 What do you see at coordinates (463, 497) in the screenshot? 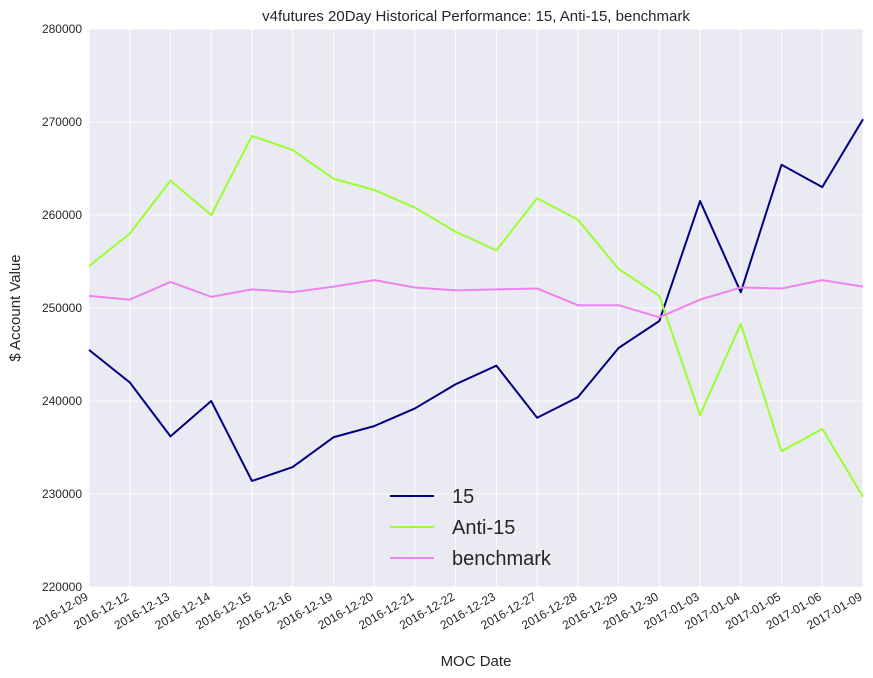
I see `legend-label: 15` at bounding box center [463, 497].